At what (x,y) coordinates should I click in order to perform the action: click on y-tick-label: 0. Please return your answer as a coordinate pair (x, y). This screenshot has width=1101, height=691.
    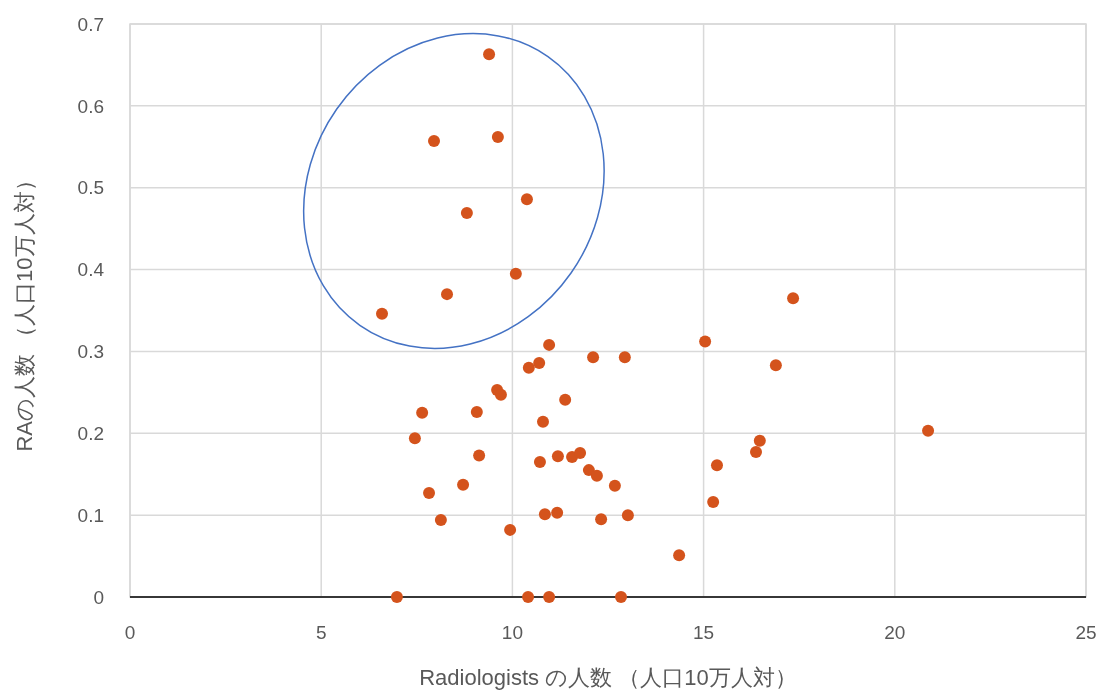
    Looking at the image, I should click on (98, 597).